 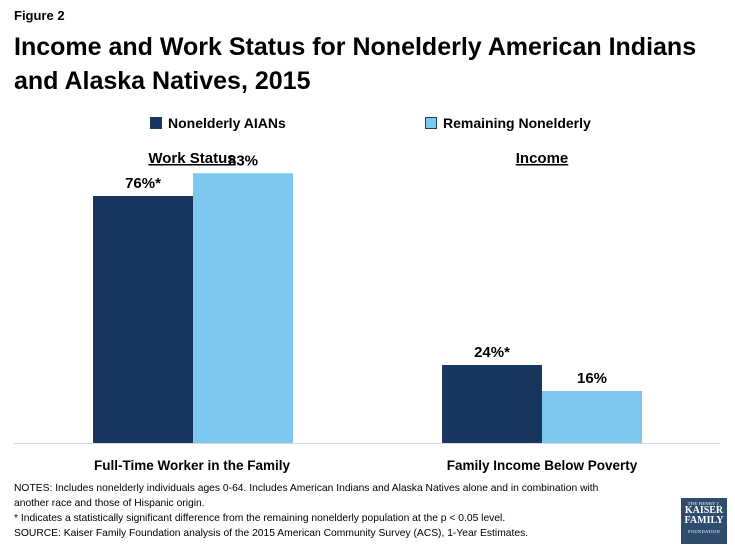 What do you see at coordinates (156, 123) in the screenshot?
I see `legend-swatch-aian` at bounding box center [156, 123].